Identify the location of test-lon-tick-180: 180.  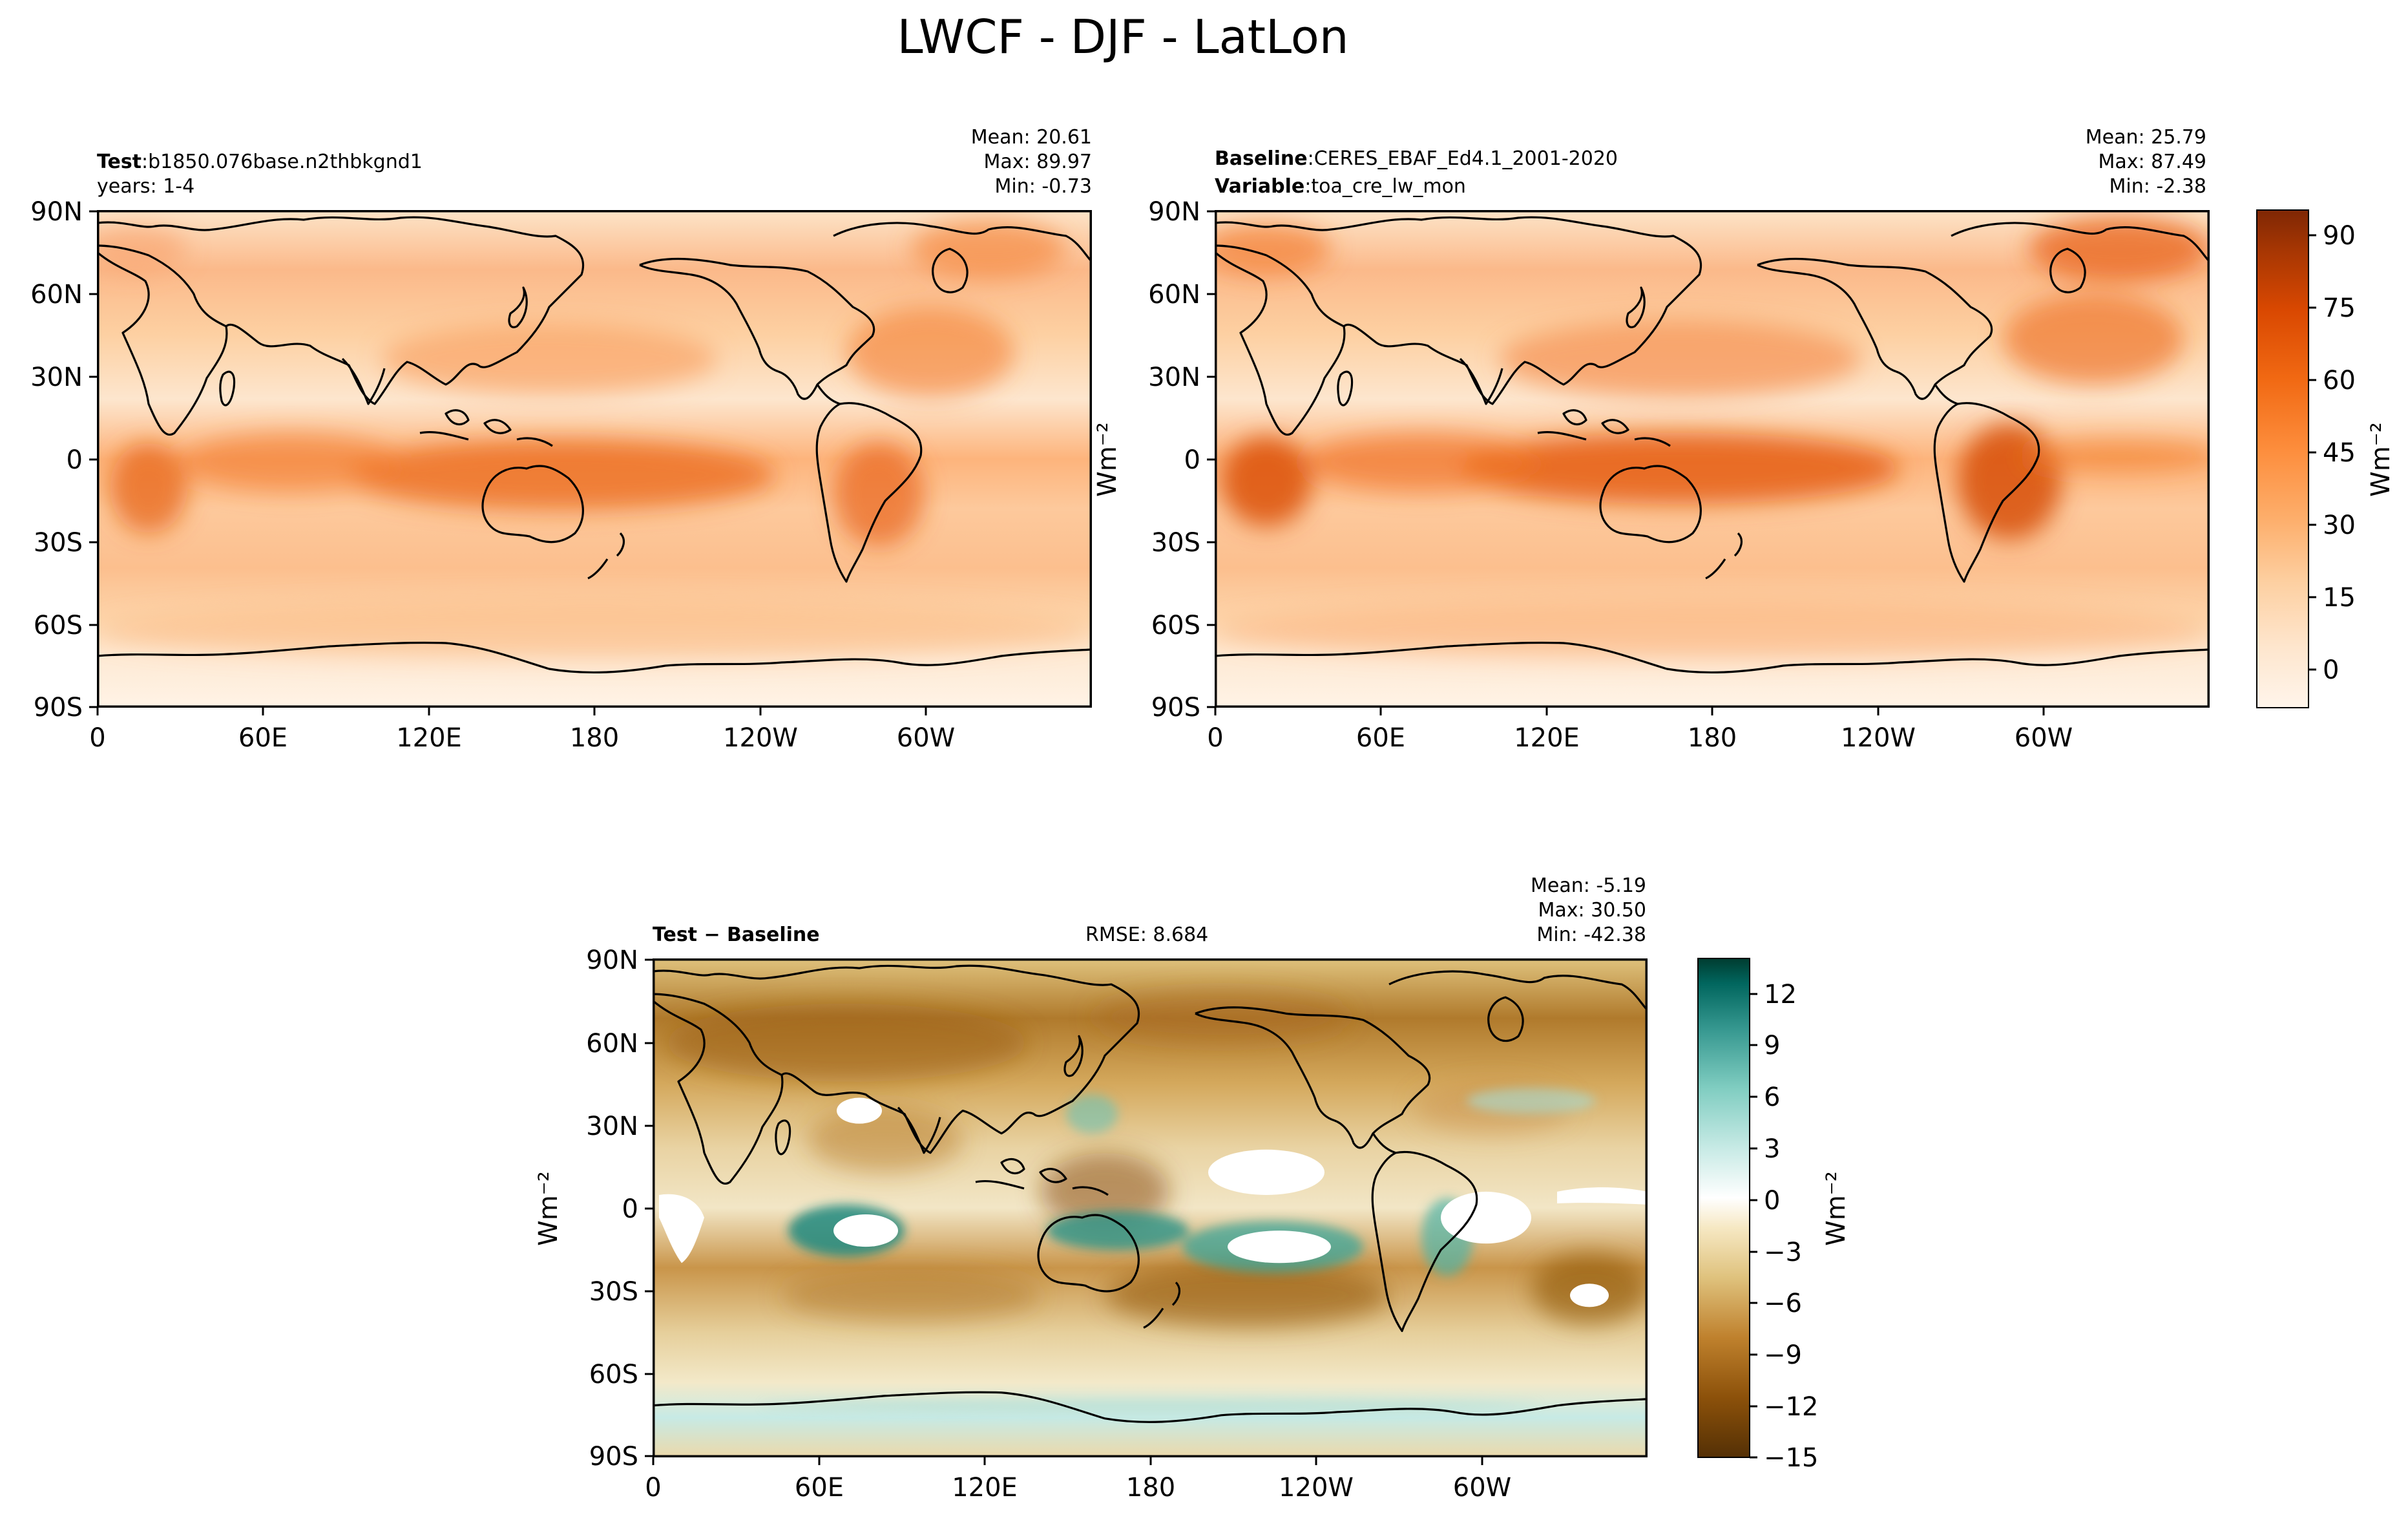
(595, 738).